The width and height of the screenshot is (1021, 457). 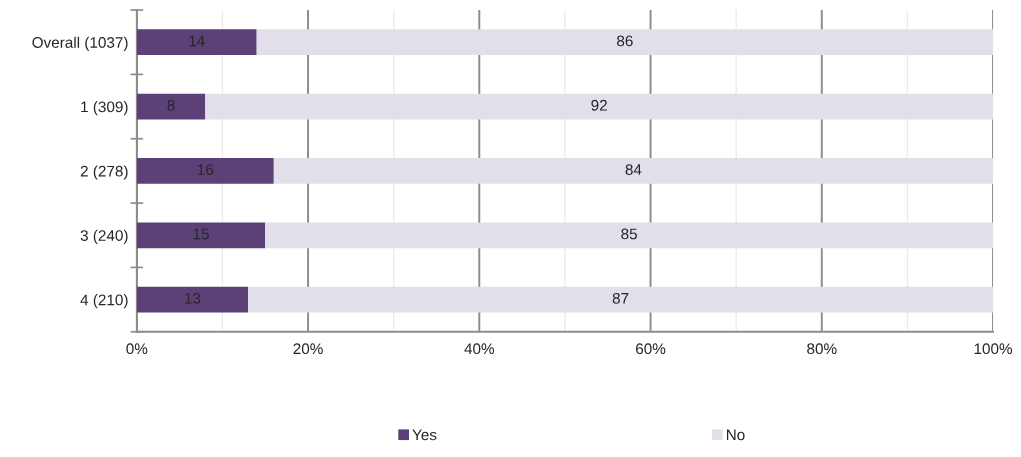 What do you see at coordinates (424, 435) in the screenshot?
I see `legend-label: Yes` at bounding box center [424, 435].